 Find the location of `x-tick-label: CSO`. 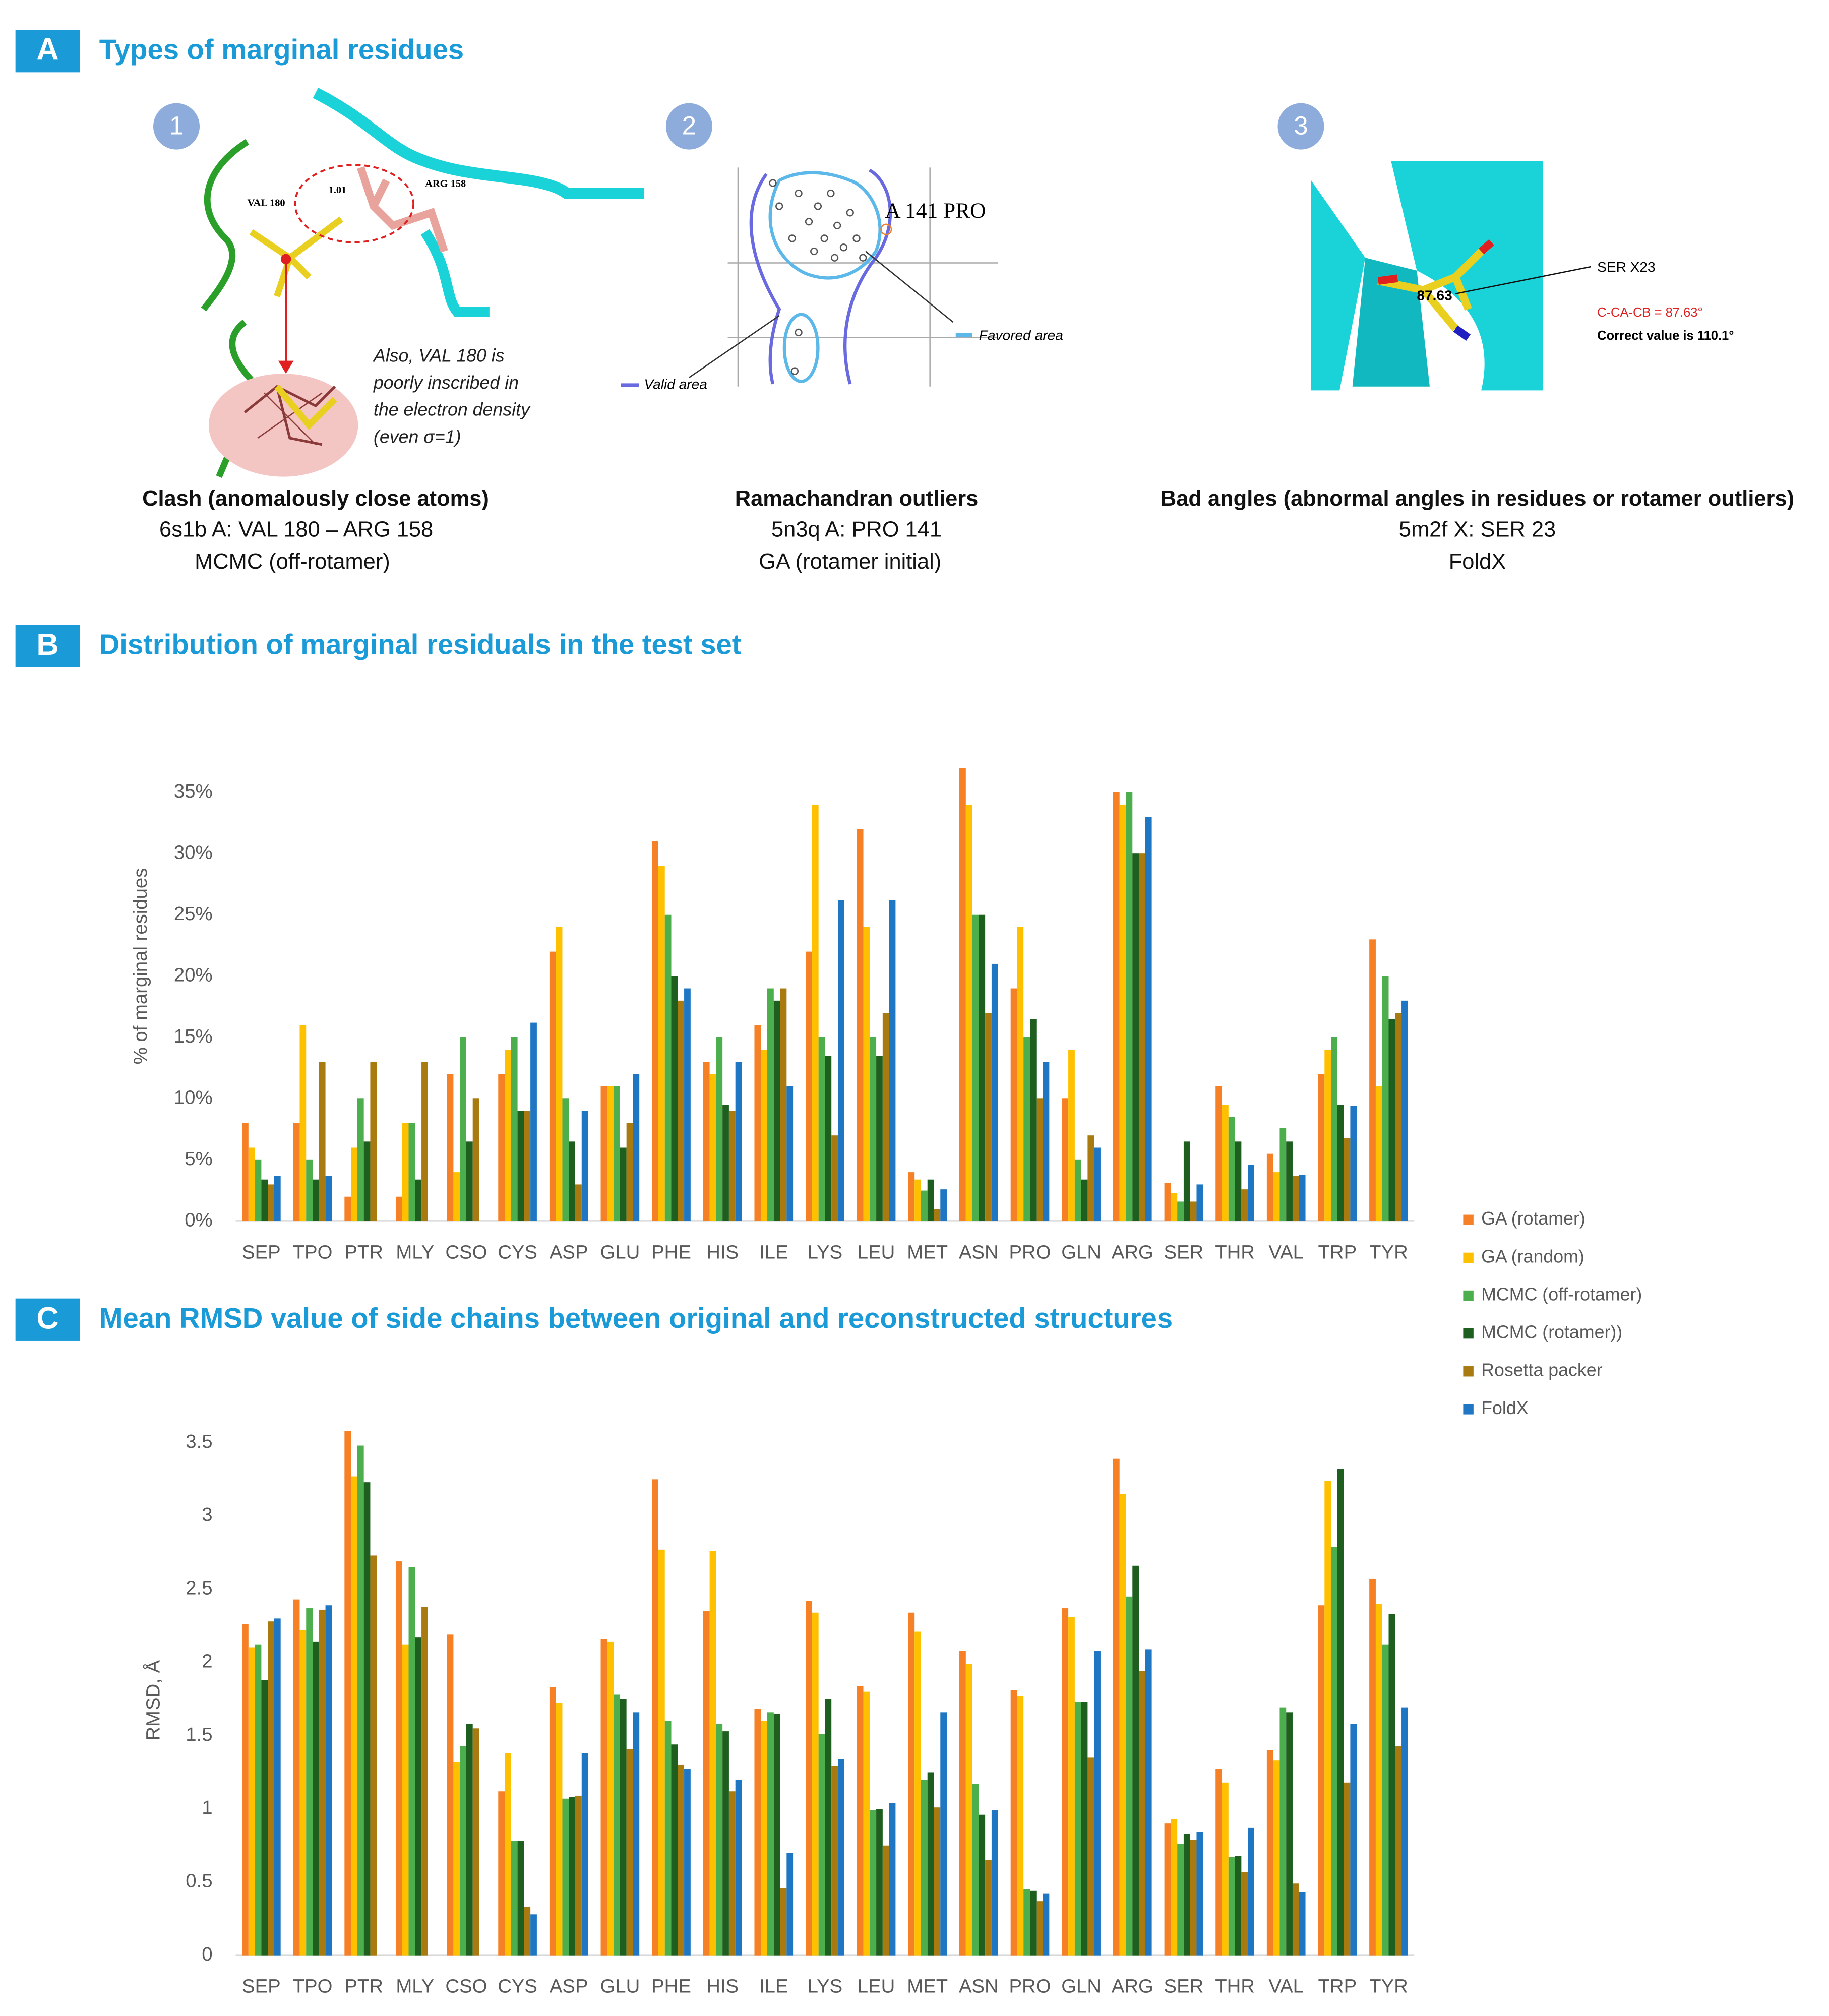

x-tick-label: CSO is located at coordinates (466, 1986).